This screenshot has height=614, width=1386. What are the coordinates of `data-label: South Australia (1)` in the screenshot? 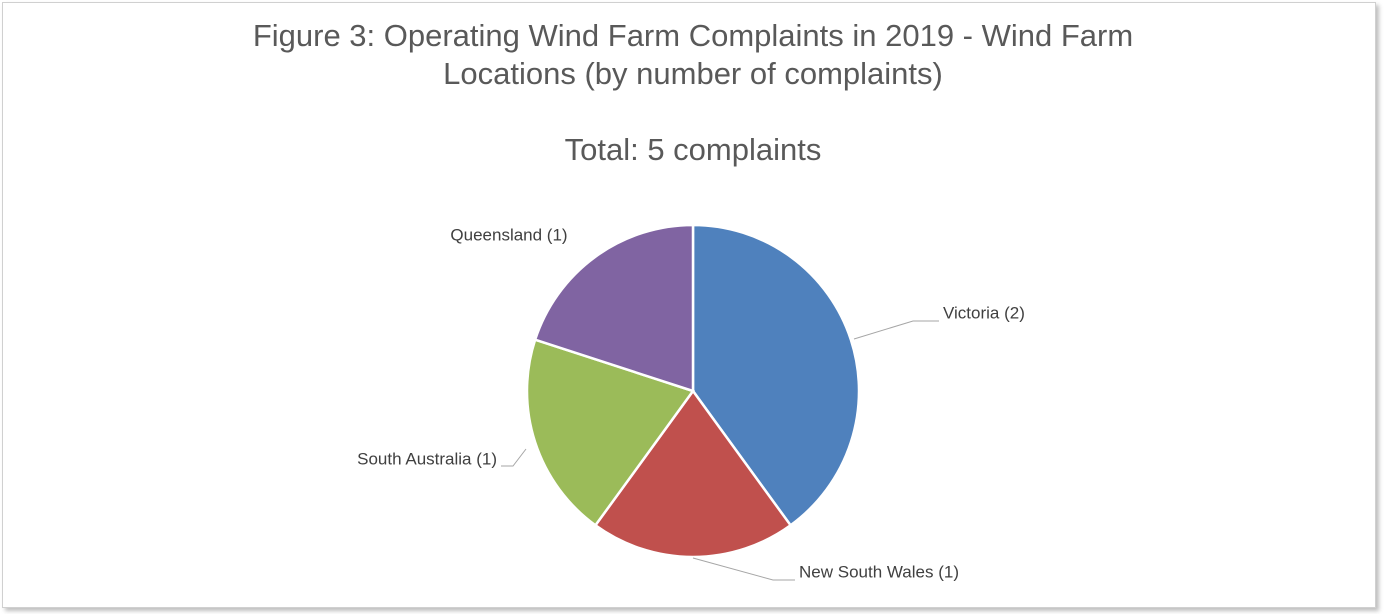 It's located at (427, 458).